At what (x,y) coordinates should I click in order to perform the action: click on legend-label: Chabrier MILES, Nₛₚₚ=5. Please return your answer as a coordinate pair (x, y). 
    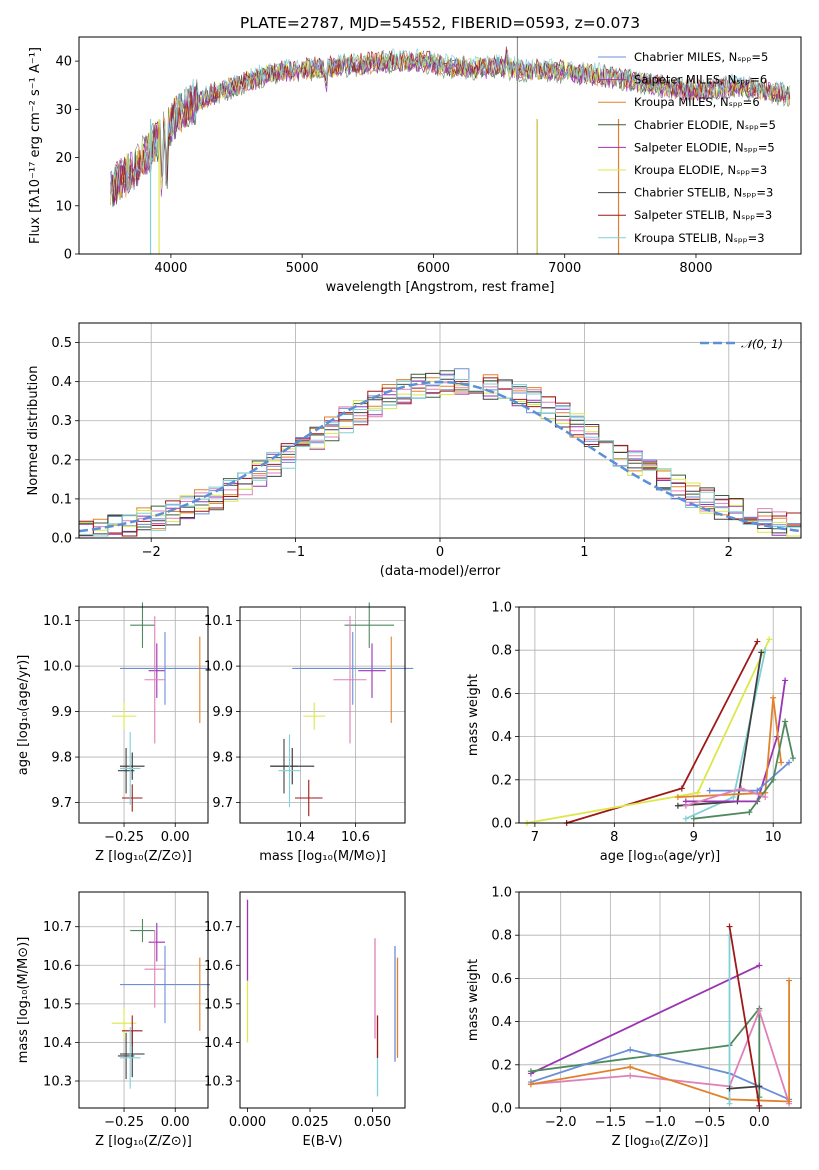
    Looking at the image, I should click on (701, 57).